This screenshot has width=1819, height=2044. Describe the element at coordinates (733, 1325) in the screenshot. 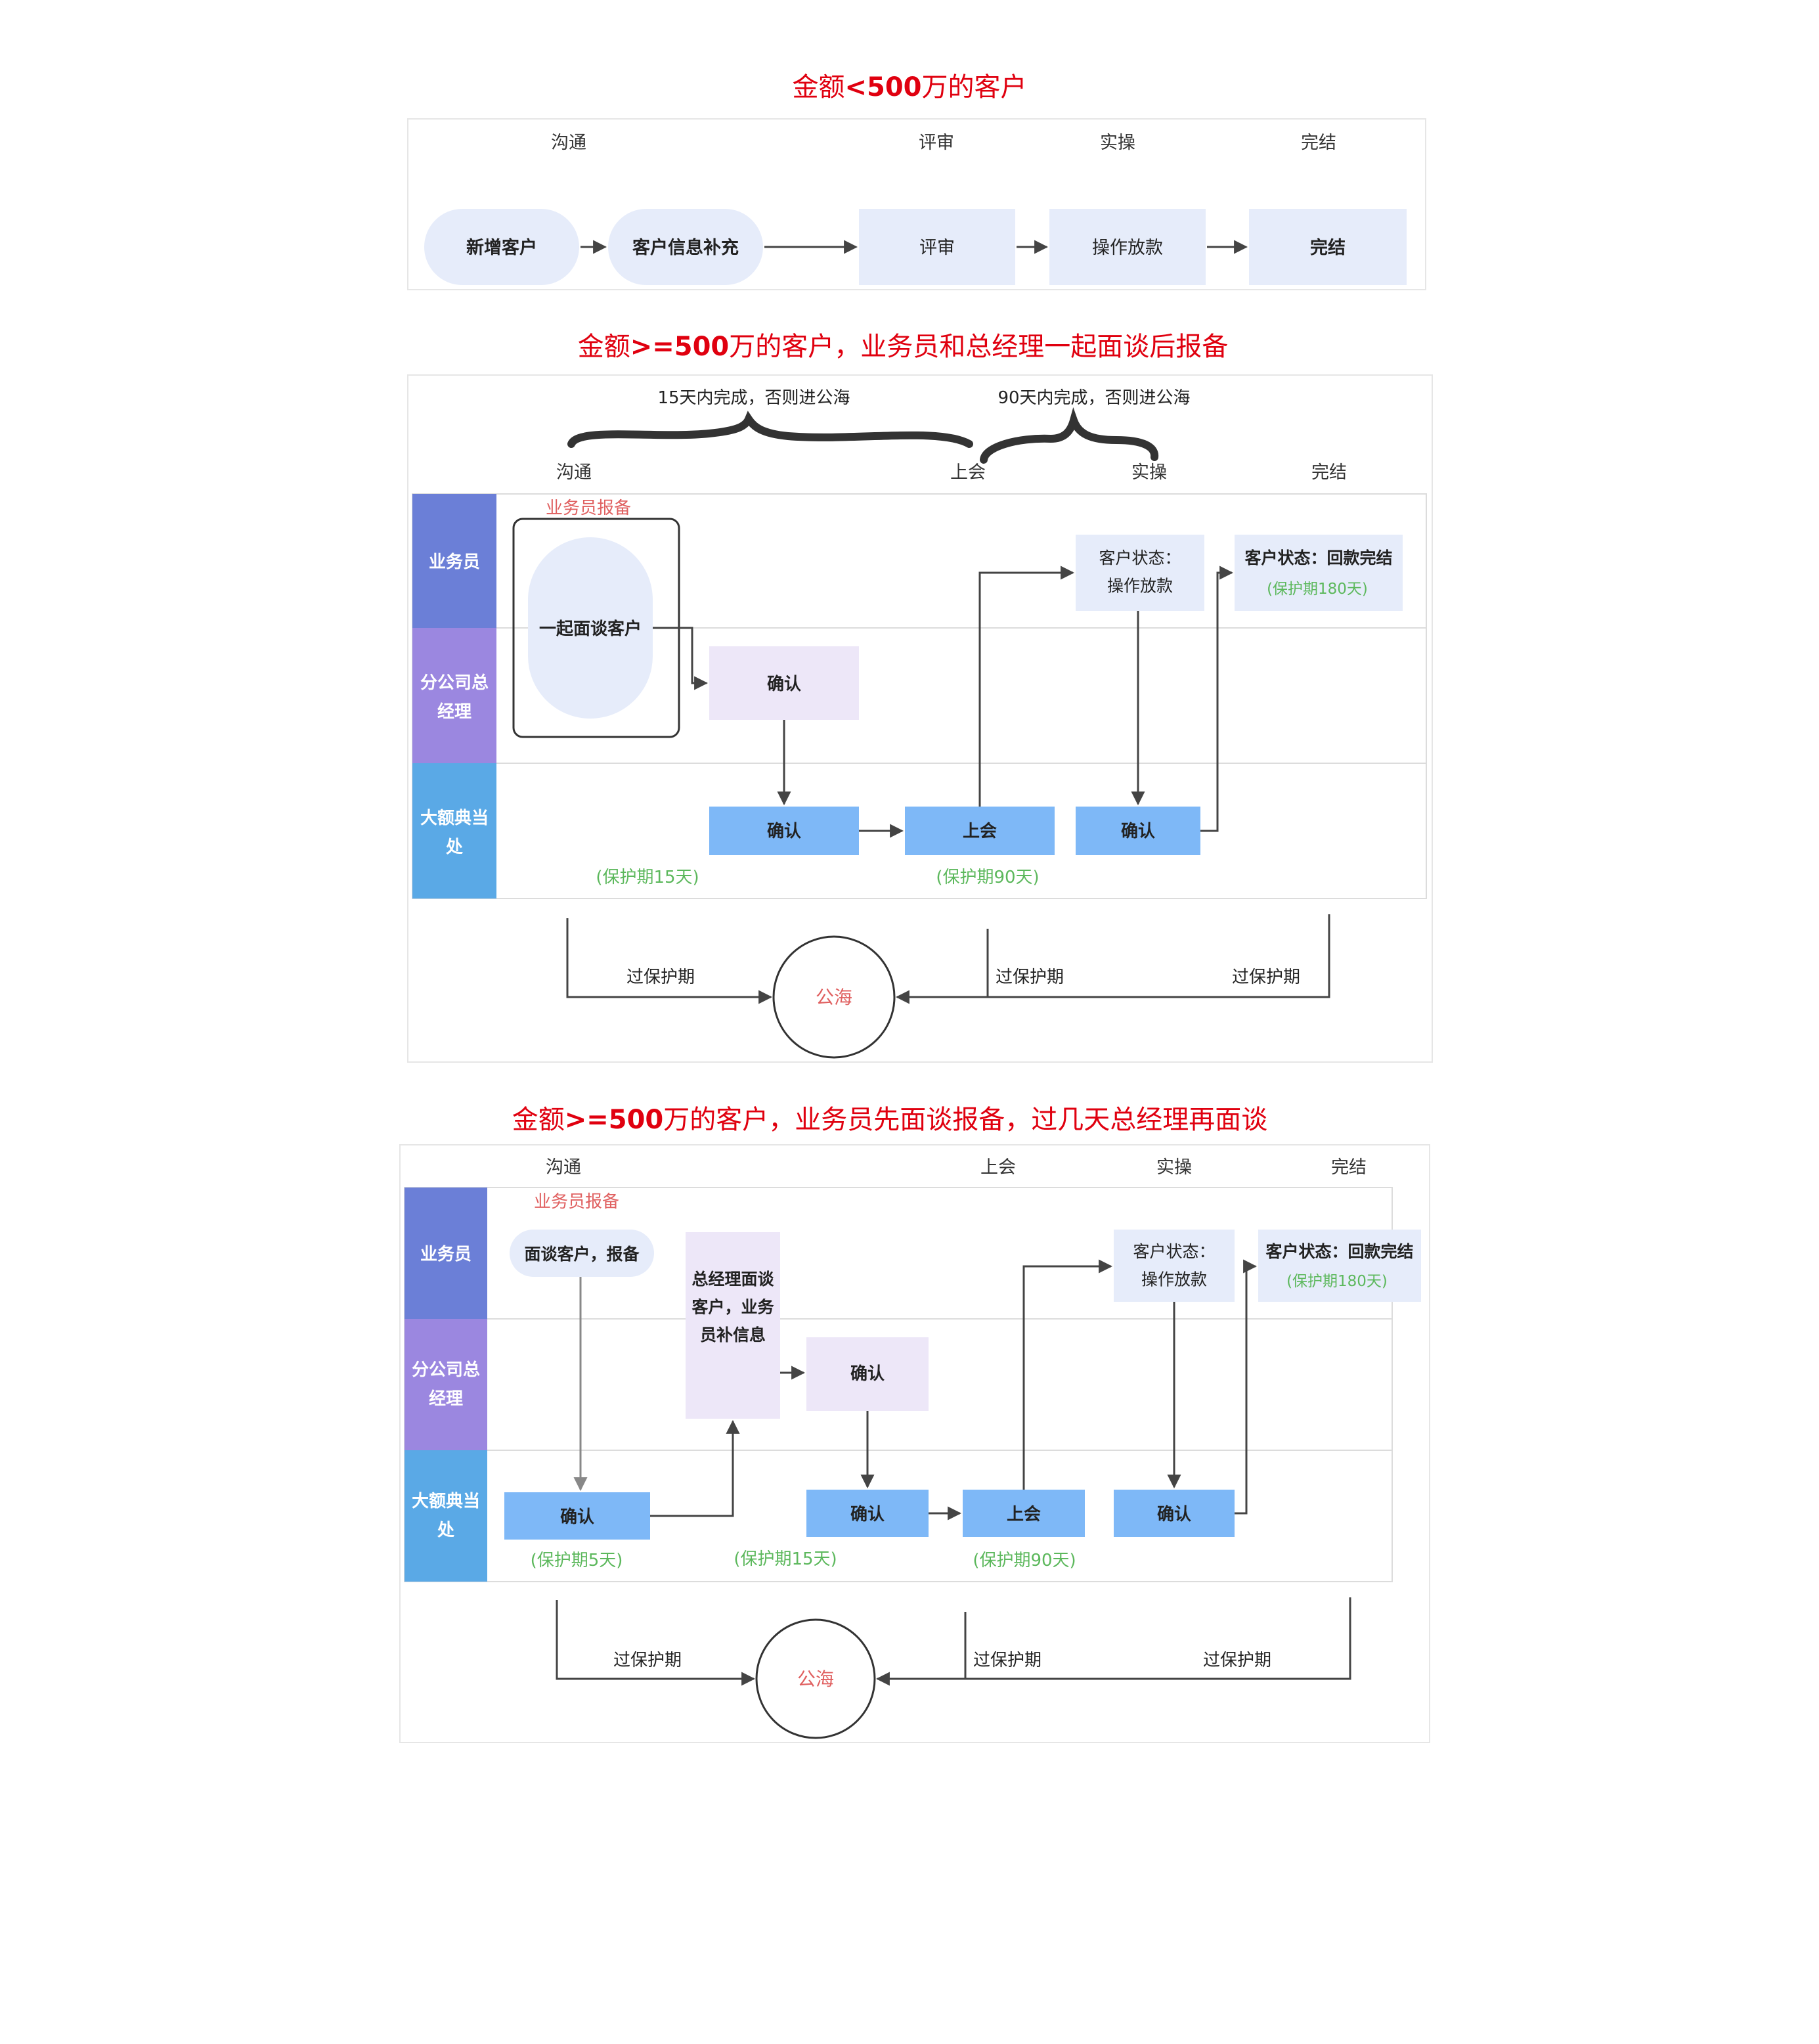

I see `node-gm-interview` at that location.